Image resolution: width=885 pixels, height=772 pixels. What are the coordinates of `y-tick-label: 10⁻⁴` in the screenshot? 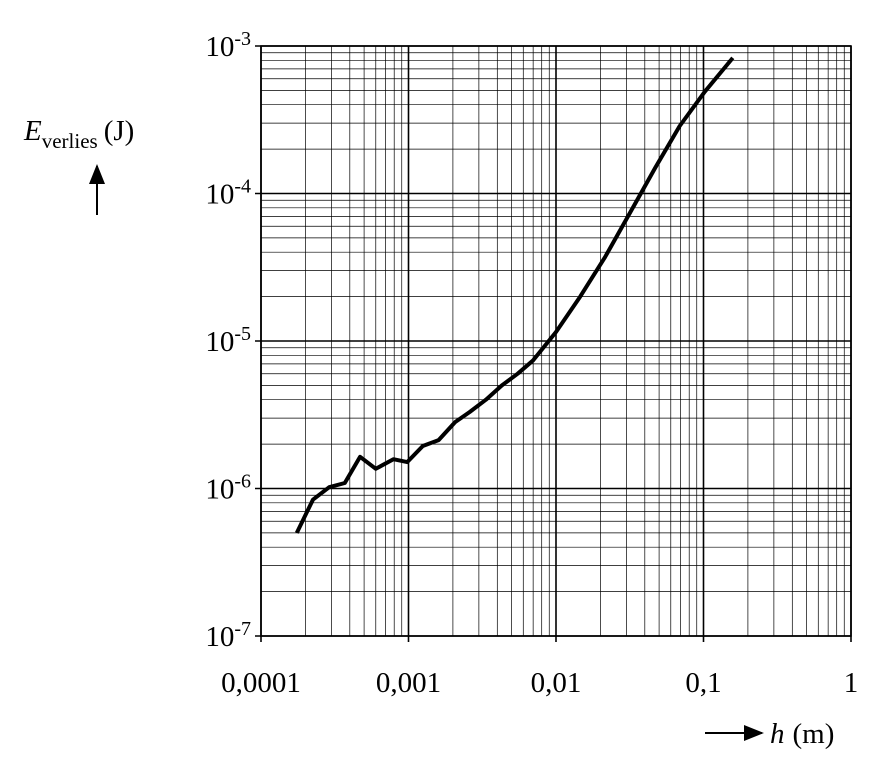 It's located at (228, 193).